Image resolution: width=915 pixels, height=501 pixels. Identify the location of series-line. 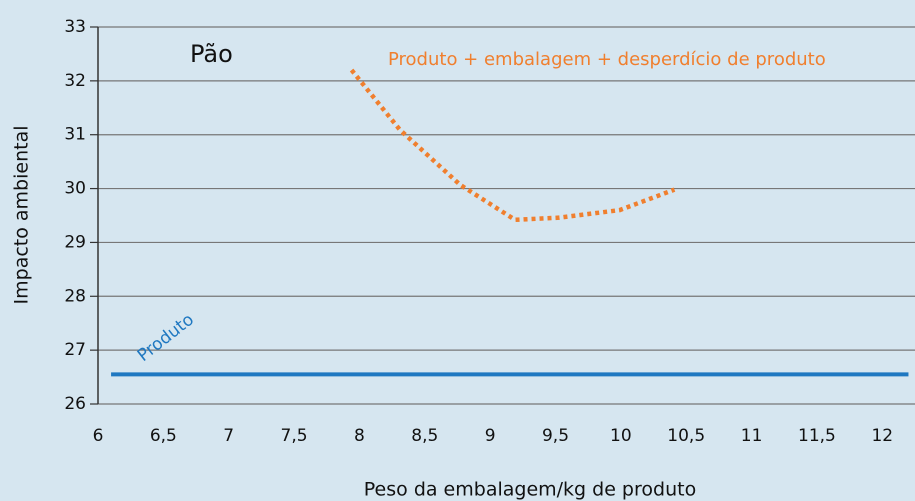
(512, 145).